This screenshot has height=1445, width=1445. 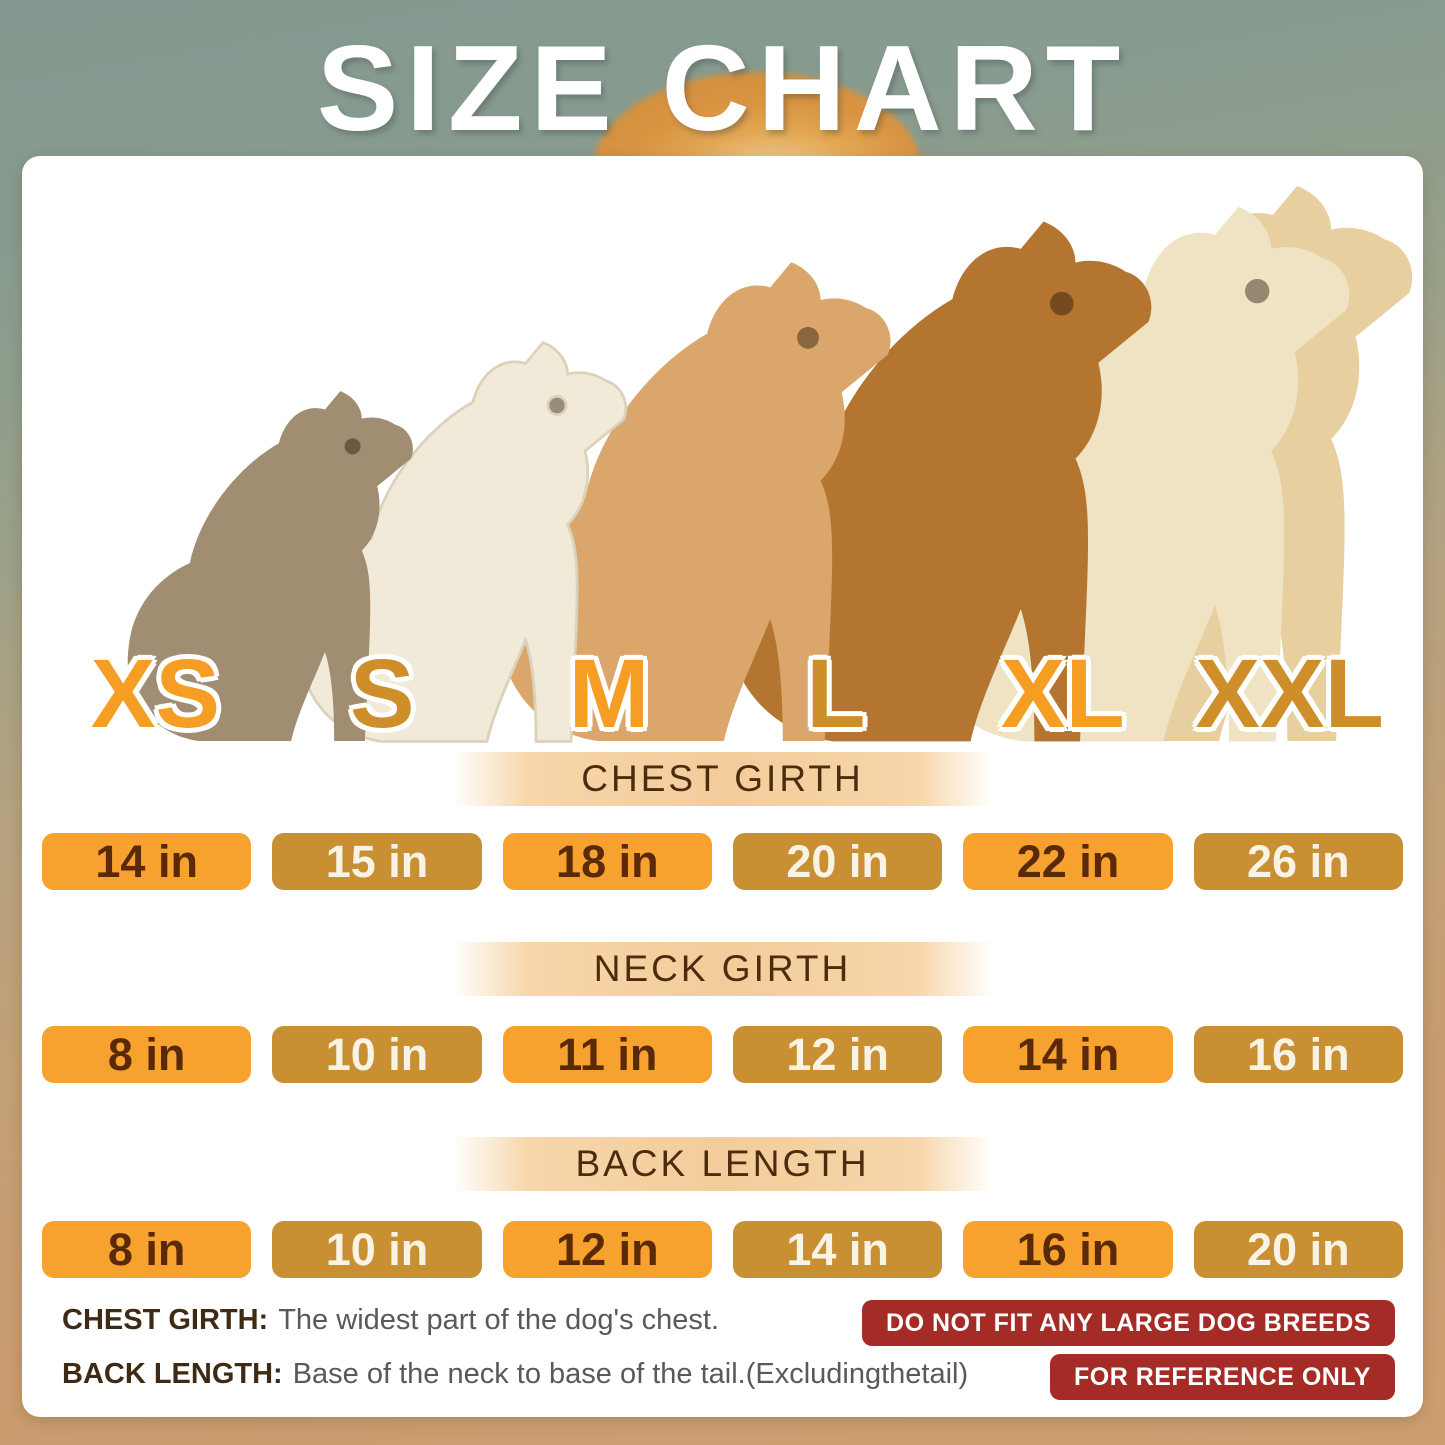 I want to click on measurement-pill-back-m: 12 in, so click(x=607, y=1249).